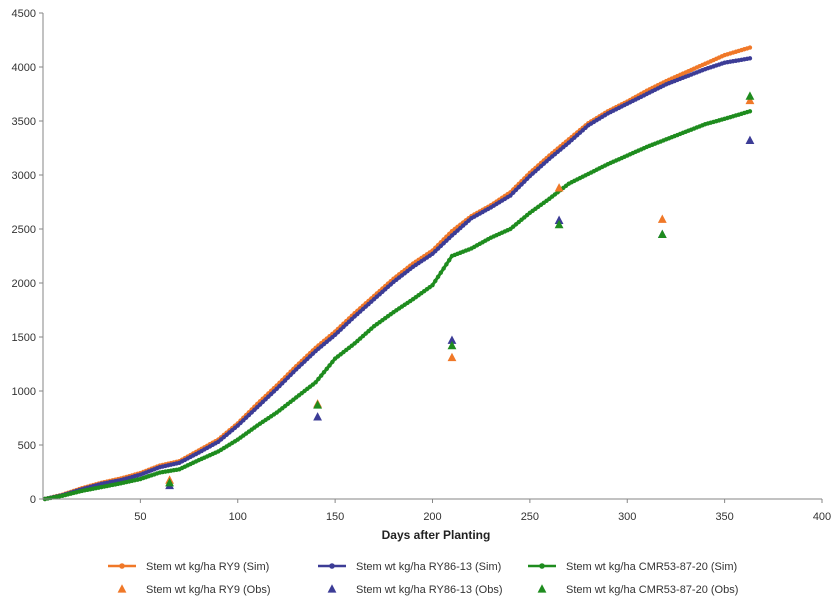 Image resolution: width=832 pixels, height=600 pixels. What do you see at coordinates (436, 535) in the screenshot?
I see `x-axis-title: Days after Planting` at bounding box center [436, 535].